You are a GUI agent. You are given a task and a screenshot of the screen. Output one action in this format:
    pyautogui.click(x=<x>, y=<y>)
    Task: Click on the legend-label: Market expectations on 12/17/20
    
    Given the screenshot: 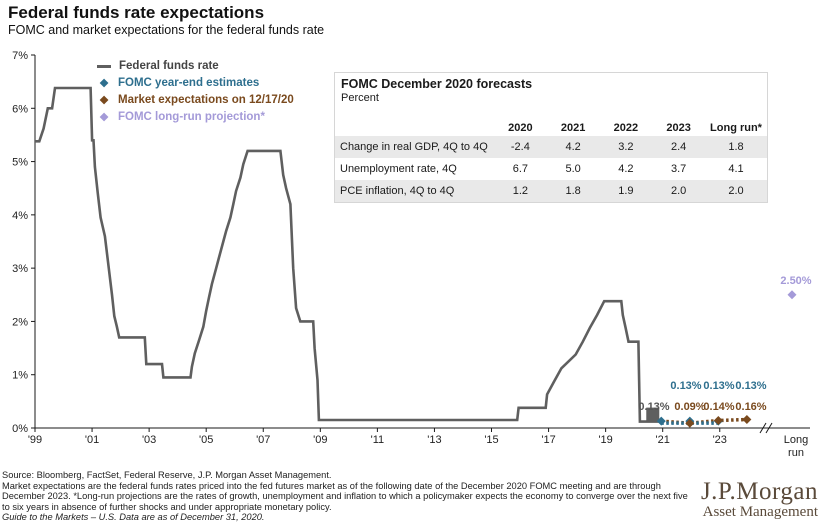 What is the action you would take?
    pyautogui.click(x=206, y=100)
    